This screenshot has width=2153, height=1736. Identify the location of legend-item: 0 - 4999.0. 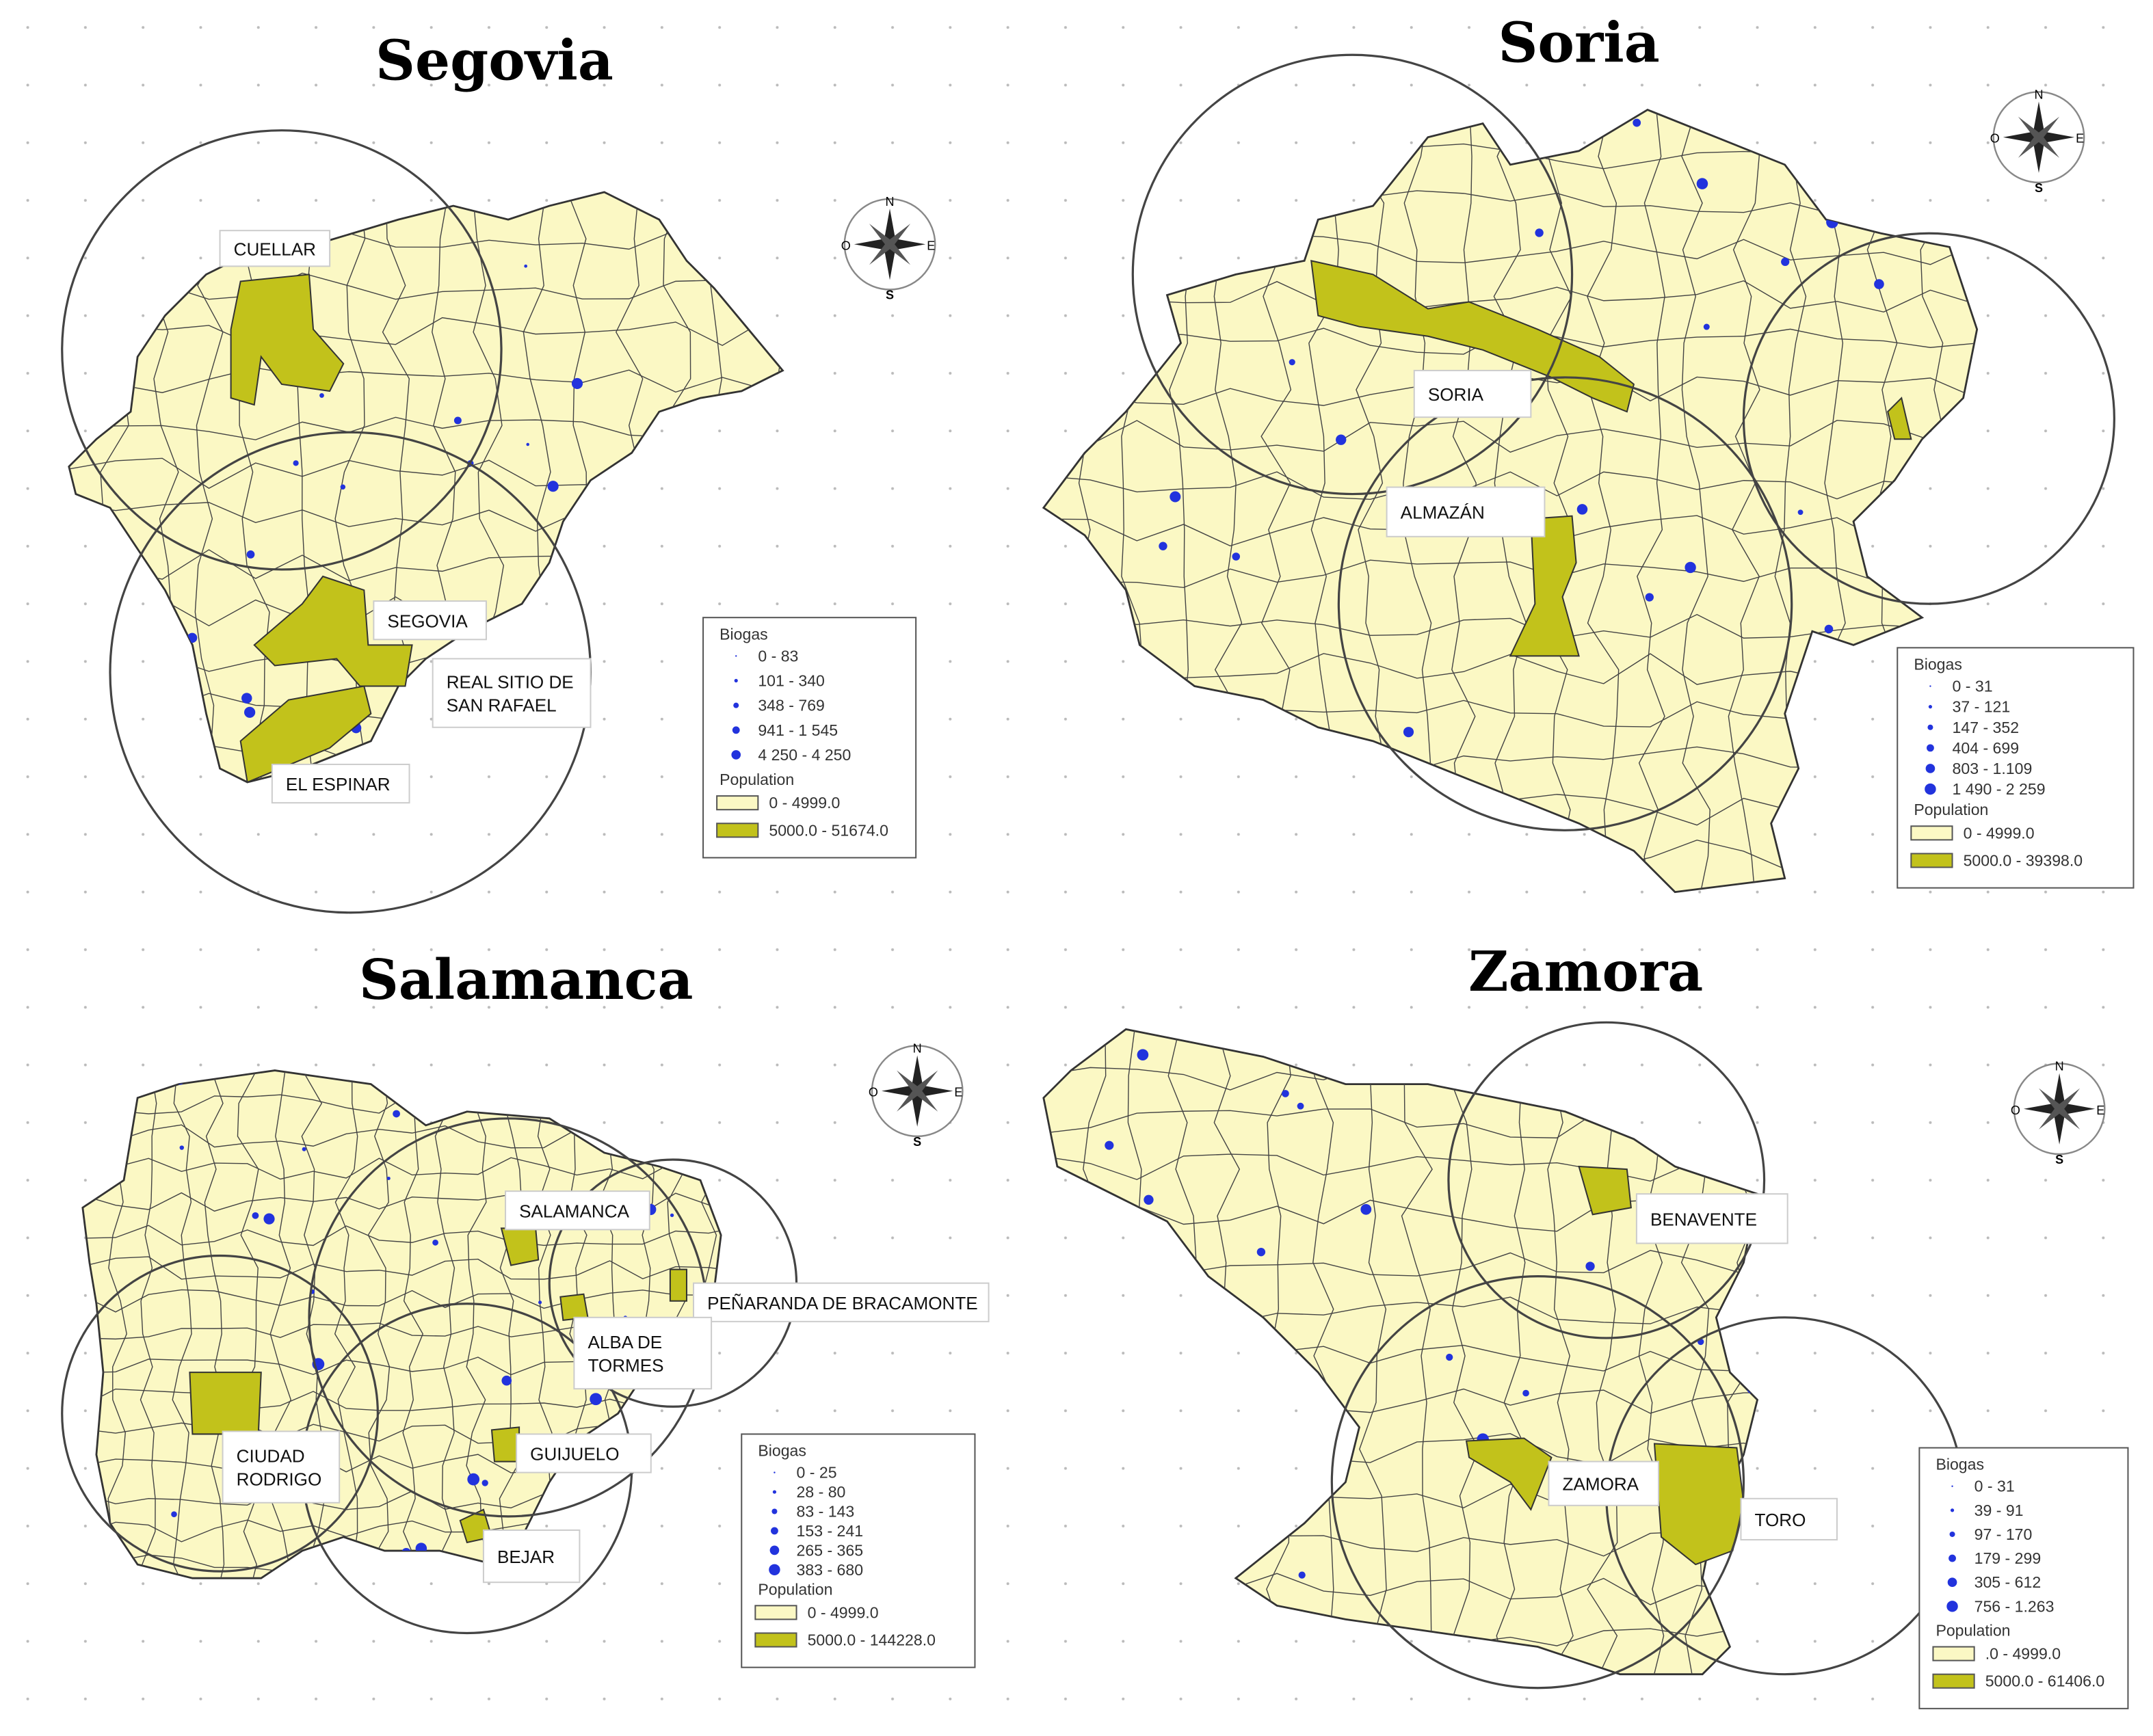
(1999, 833).